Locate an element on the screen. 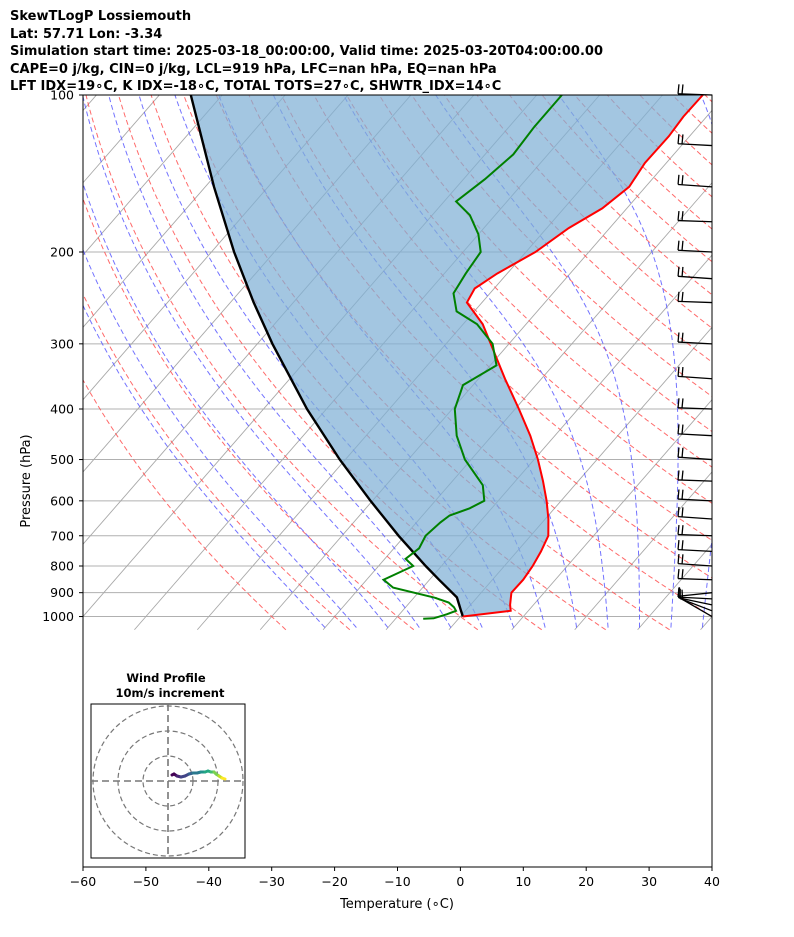 The height and width of the screenshot is (937, 794). y-tick-label: 600 is located at coordinates (62, 500).